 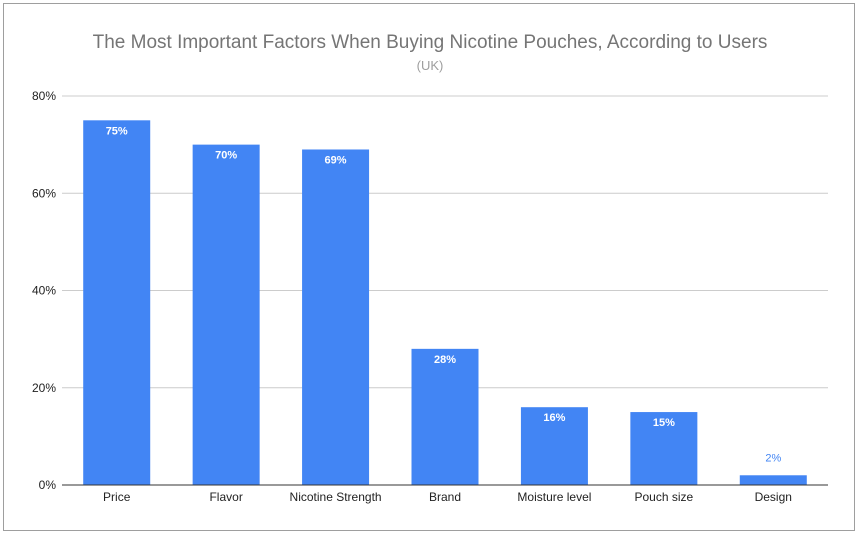 I want to click on y-axis-tick-labels: 0% 20% 40% 60% 80%, so click(x=44, y=290).